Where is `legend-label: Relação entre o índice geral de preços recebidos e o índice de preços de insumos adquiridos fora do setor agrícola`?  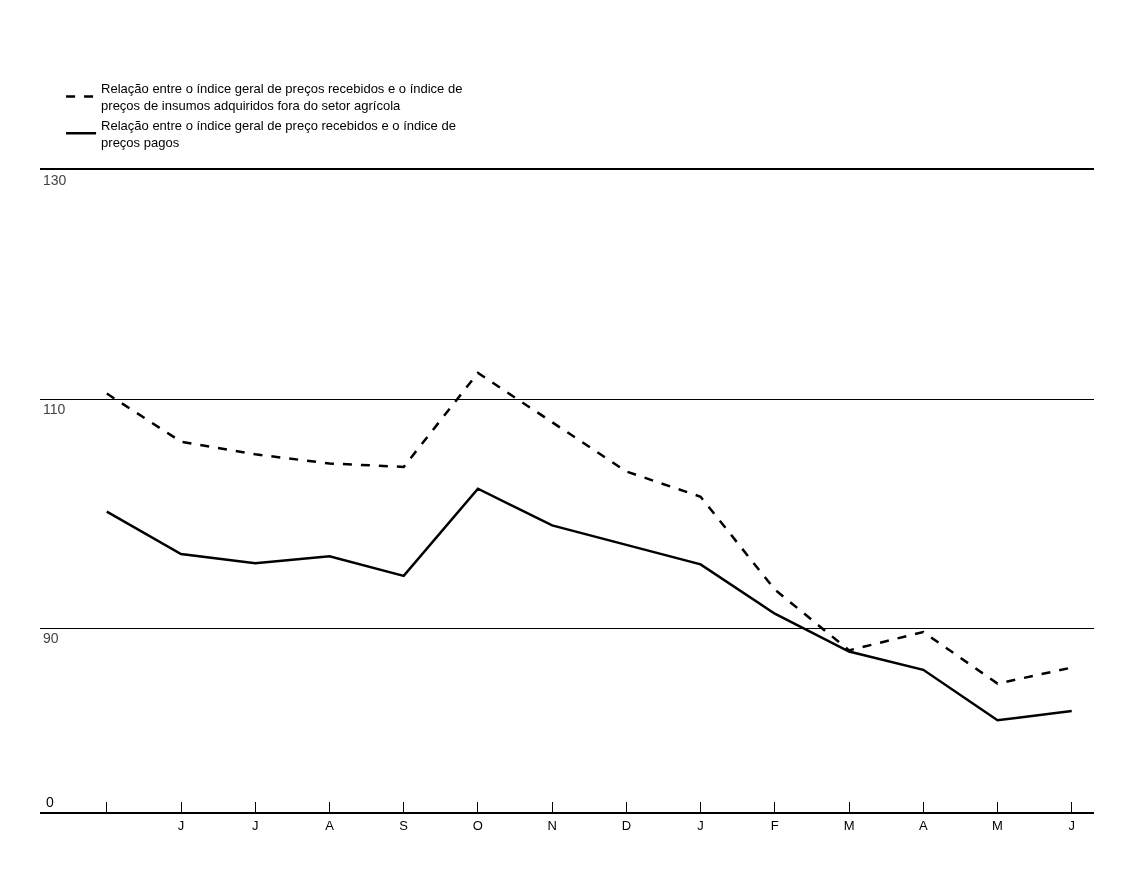
legend-label: Relação entre o índice geral de preços recebidos e o índice de preços de insumos adquiridos fora do setor agrícola is located at coordinates (282, 97).